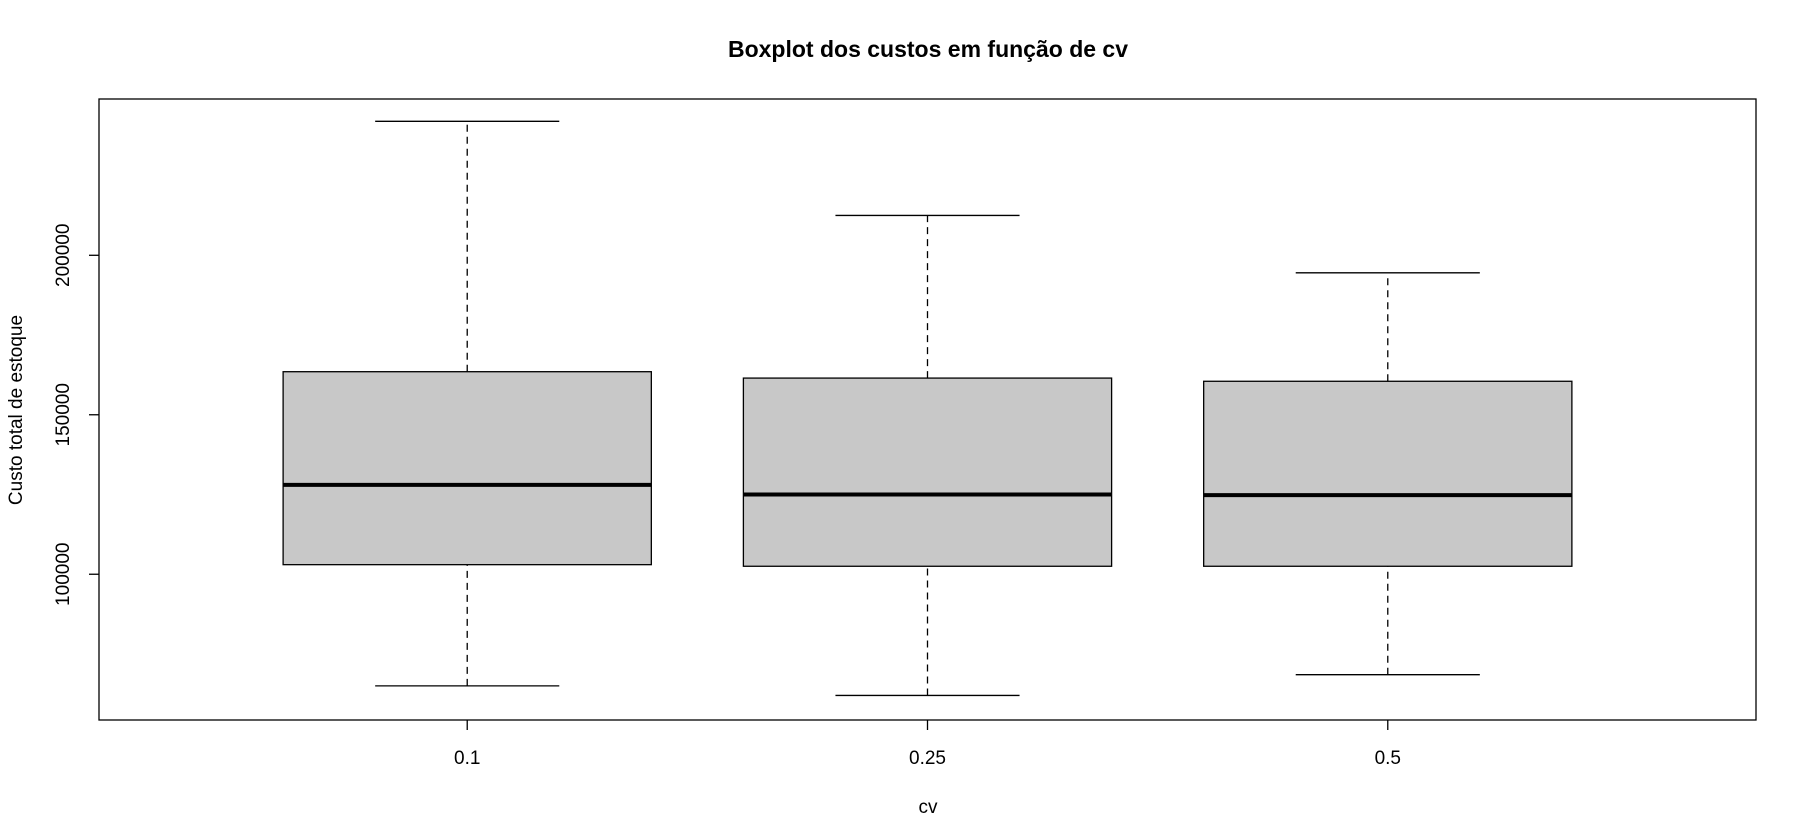 This screenshot has width=1800, height=840. What do you see at coordinates (63, 255) in the screenshot?
I see `y-tick-label: 200000` at bounding box center [63, 255].